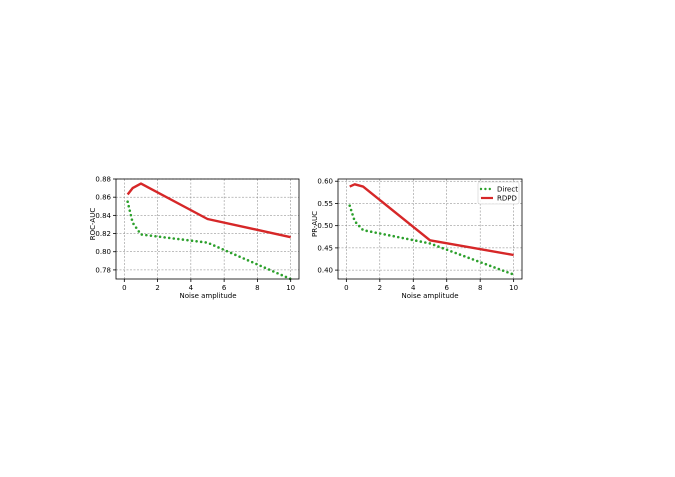 The image size is (675, 477). Describe the element at coordinates (325, 204) in the screenshot. I see `pr-auc-y-tick-label-3: 0.55` at that location.